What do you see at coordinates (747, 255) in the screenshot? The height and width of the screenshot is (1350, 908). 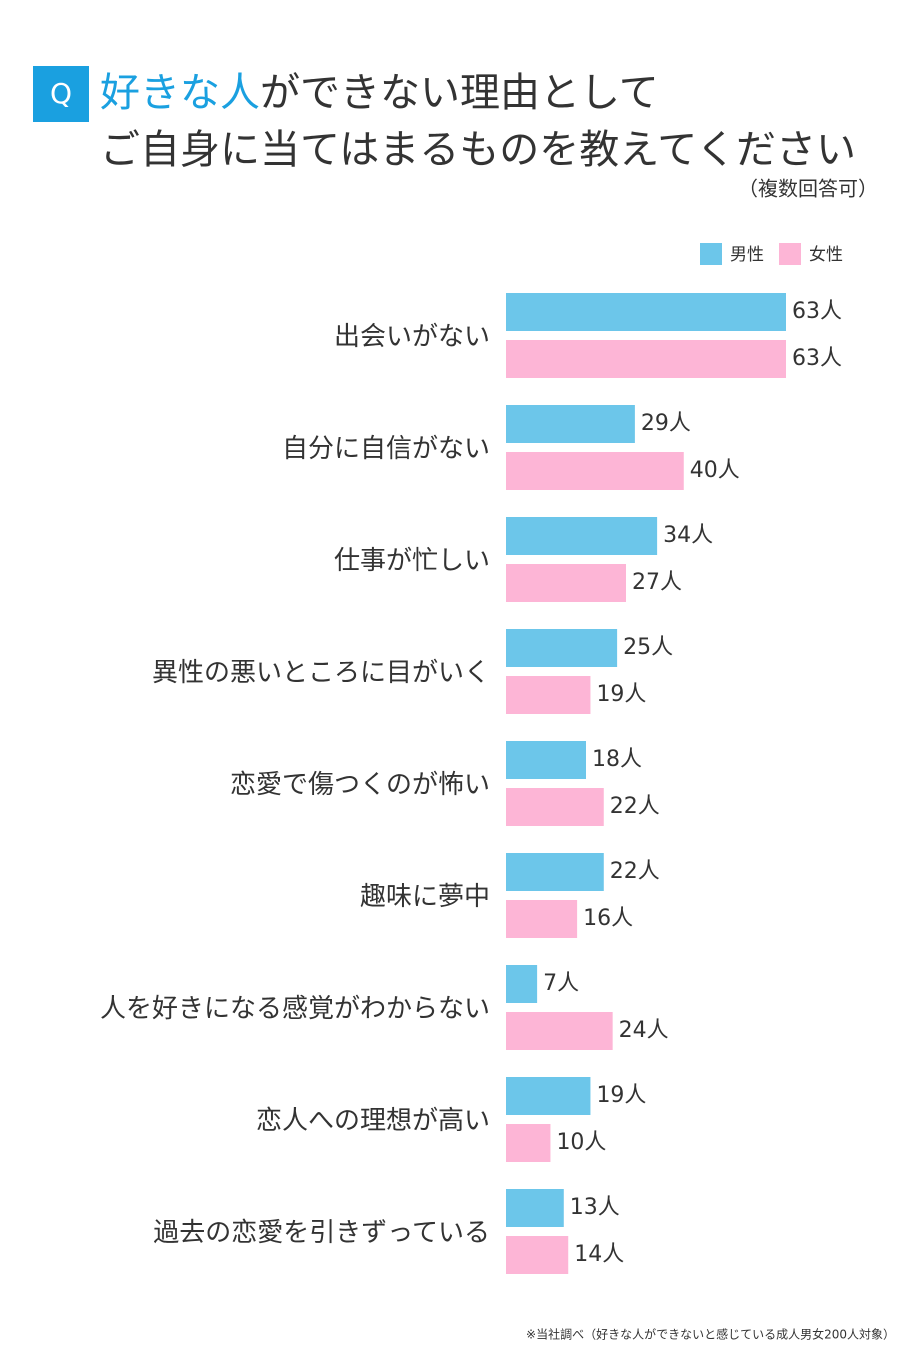 I see `legend-label: 男性` at bounding box center [747, 255].